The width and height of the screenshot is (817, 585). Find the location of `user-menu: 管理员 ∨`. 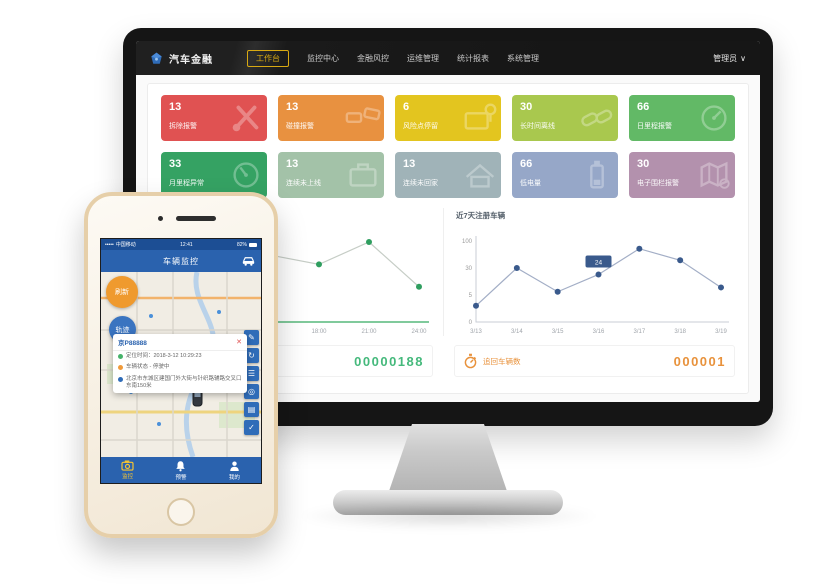

user-menu: 管理员 ∨ is located at coordinates (729, 58).